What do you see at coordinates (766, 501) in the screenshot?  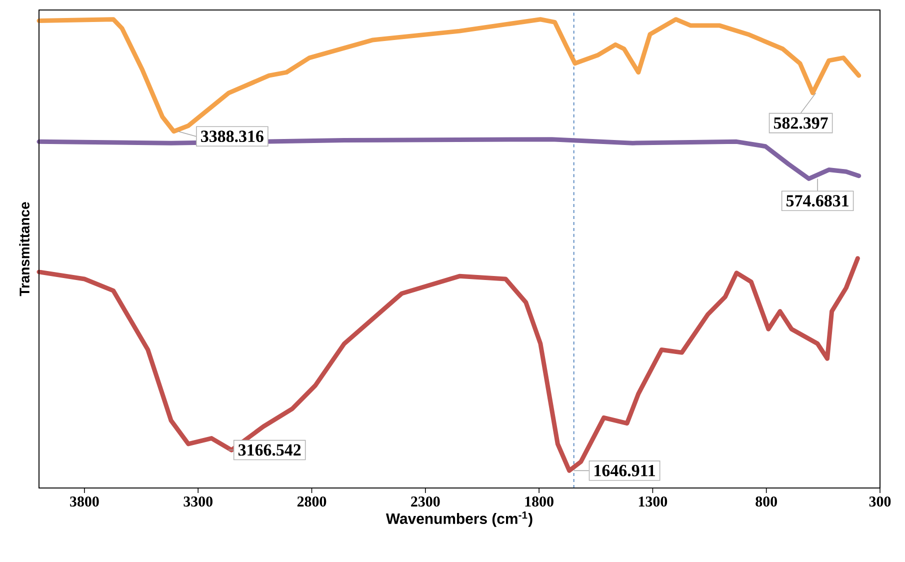 I see `x-tick-label: 800` at bounding box center [766, 501].